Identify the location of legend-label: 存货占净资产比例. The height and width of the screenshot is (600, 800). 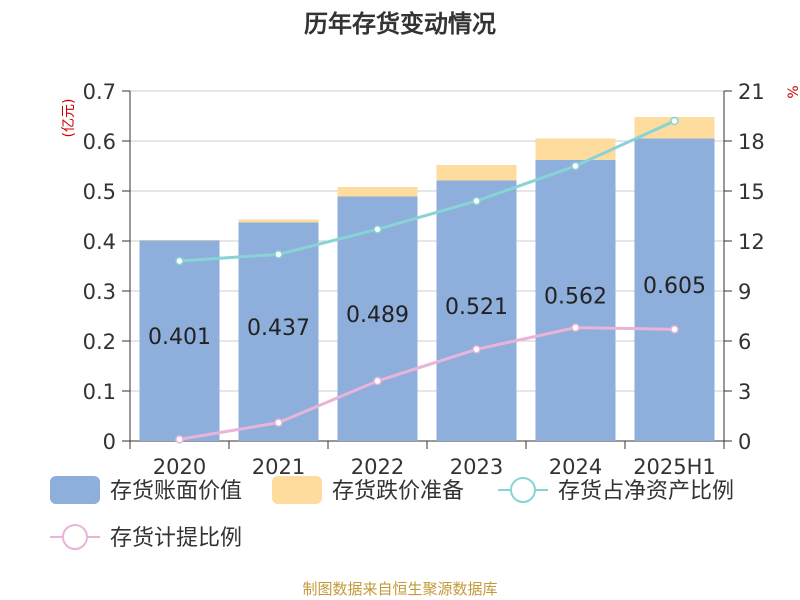
(646, 491).